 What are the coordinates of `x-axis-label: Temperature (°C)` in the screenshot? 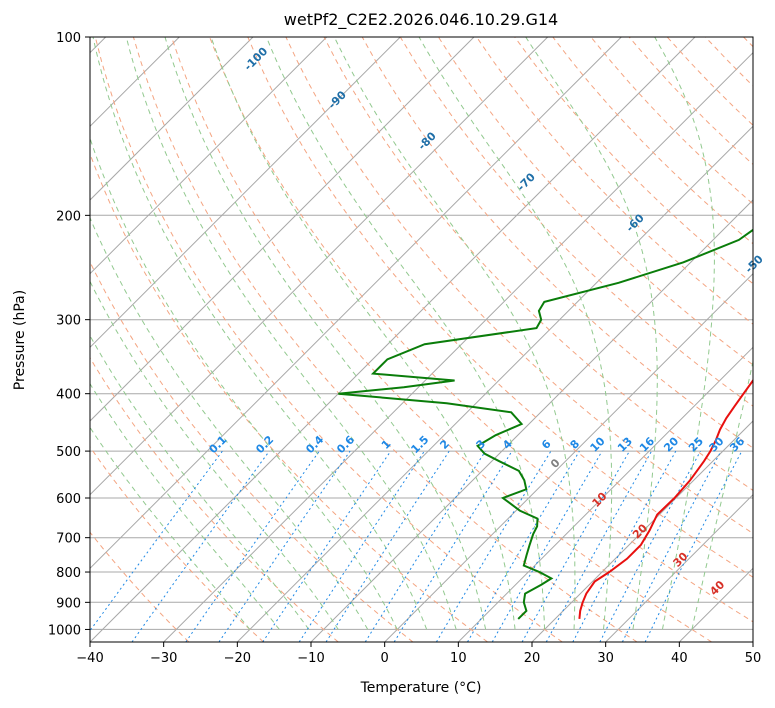 It's located at (421, 688).